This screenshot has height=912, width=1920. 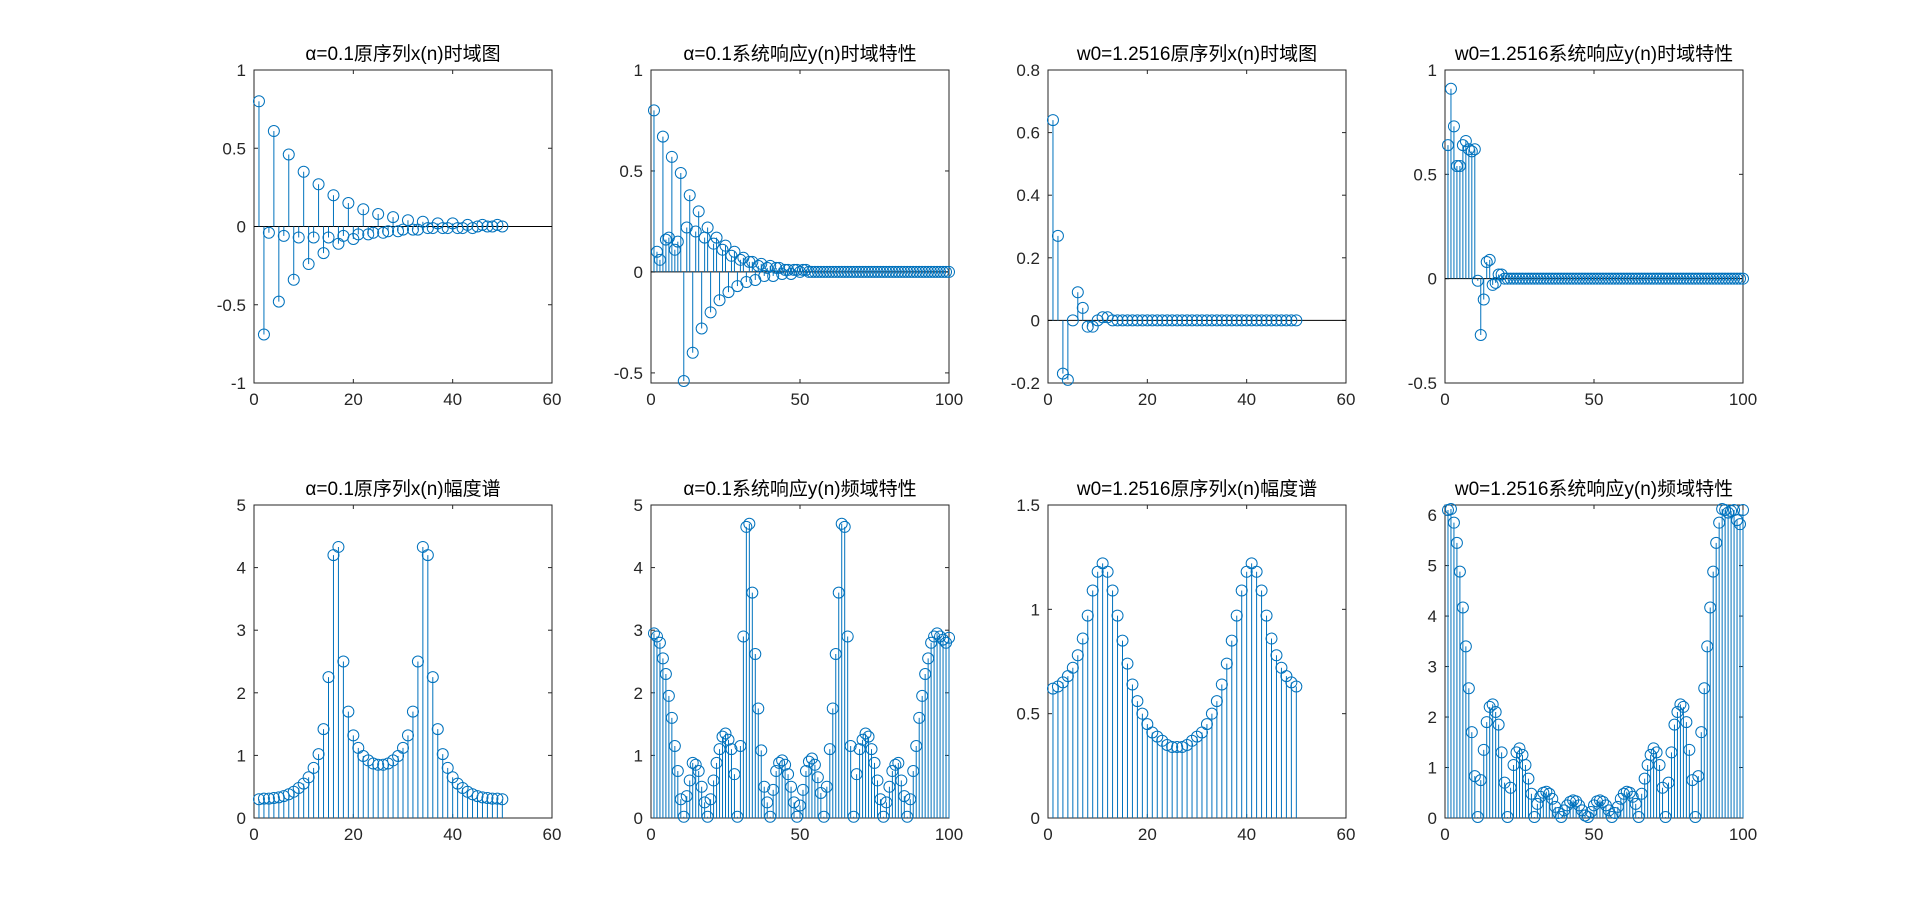 What do you see at coordinates (1425, 174) in the screenshot?
I see `y-tick-label: 0.5` at bounding box center [1425, 174].